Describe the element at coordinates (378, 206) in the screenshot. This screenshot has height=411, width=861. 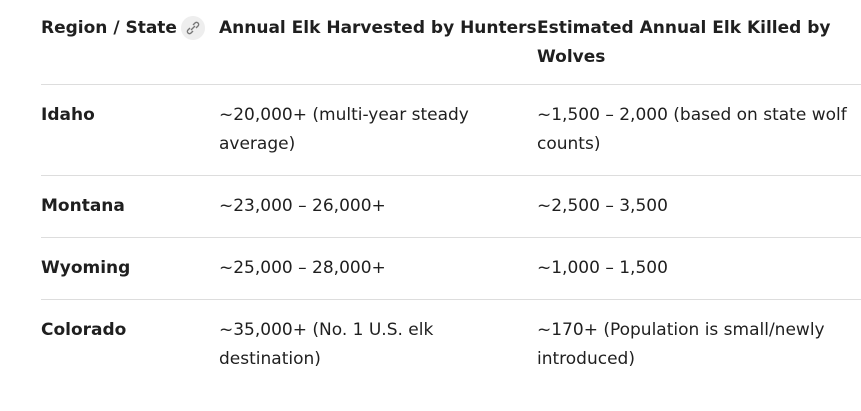
I see `table-cell: ~23,000 – 26,000+` at that location.